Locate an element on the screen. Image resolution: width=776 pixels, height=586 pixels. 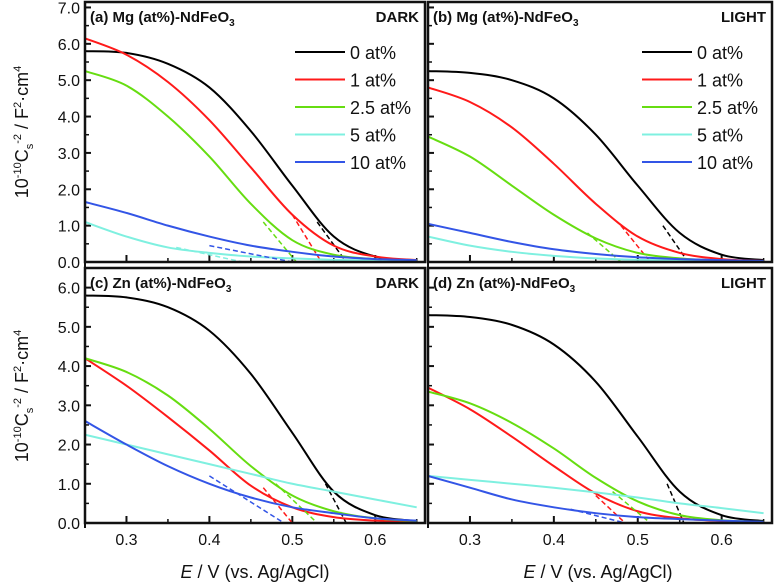
y-tick-label: 7.0 is located at coordinates (69, 8).